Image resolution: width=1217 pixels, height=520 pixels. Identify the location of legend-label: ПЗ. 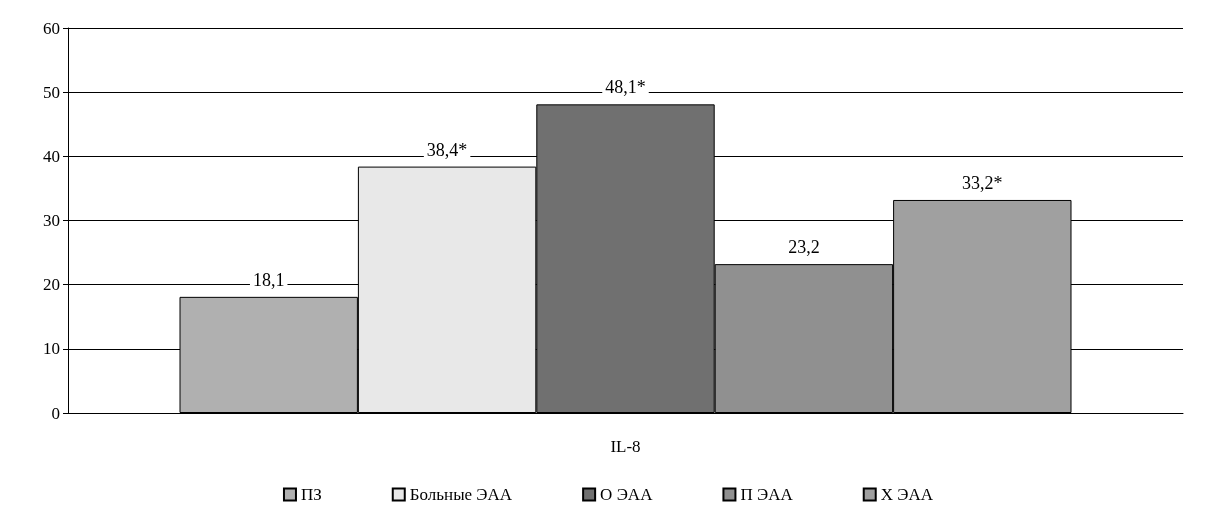
(311, 494).